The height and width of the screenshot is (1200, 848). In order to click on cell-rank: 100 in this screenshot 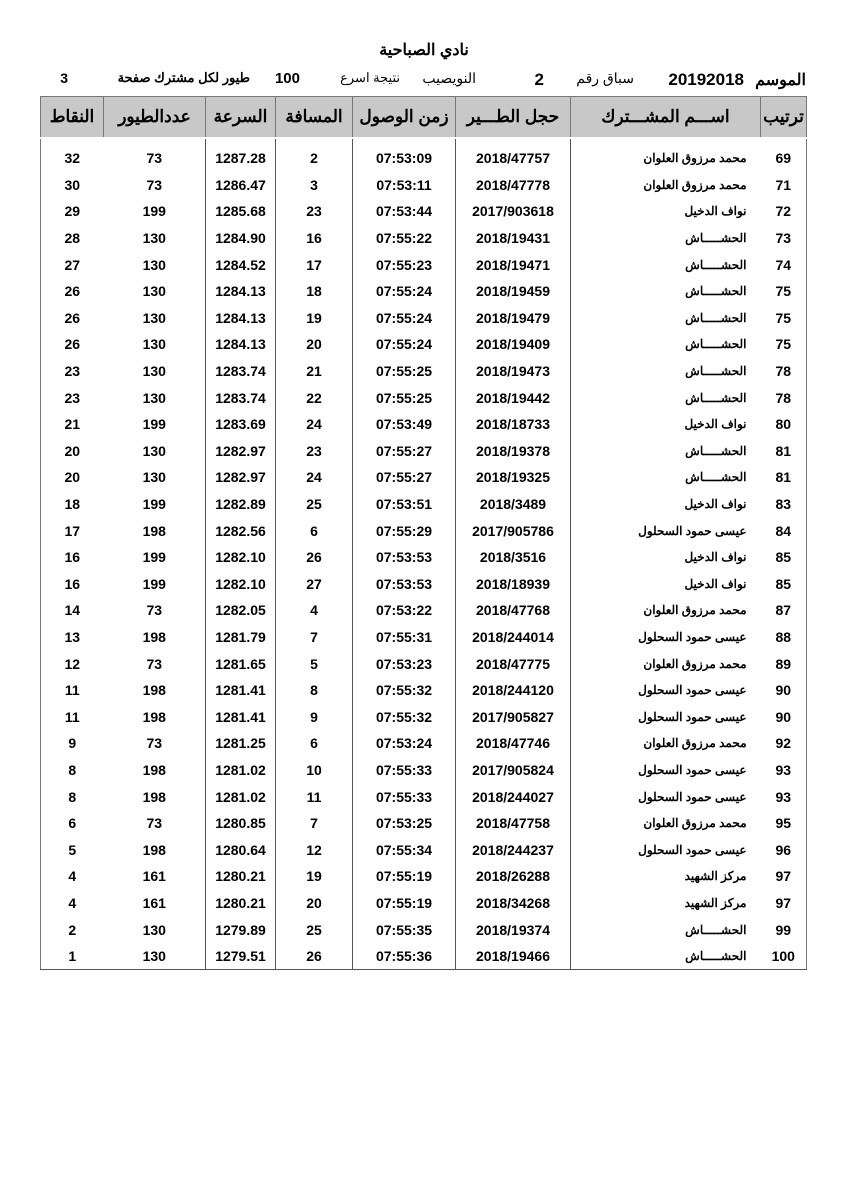, I will do `click(783, 956)`.